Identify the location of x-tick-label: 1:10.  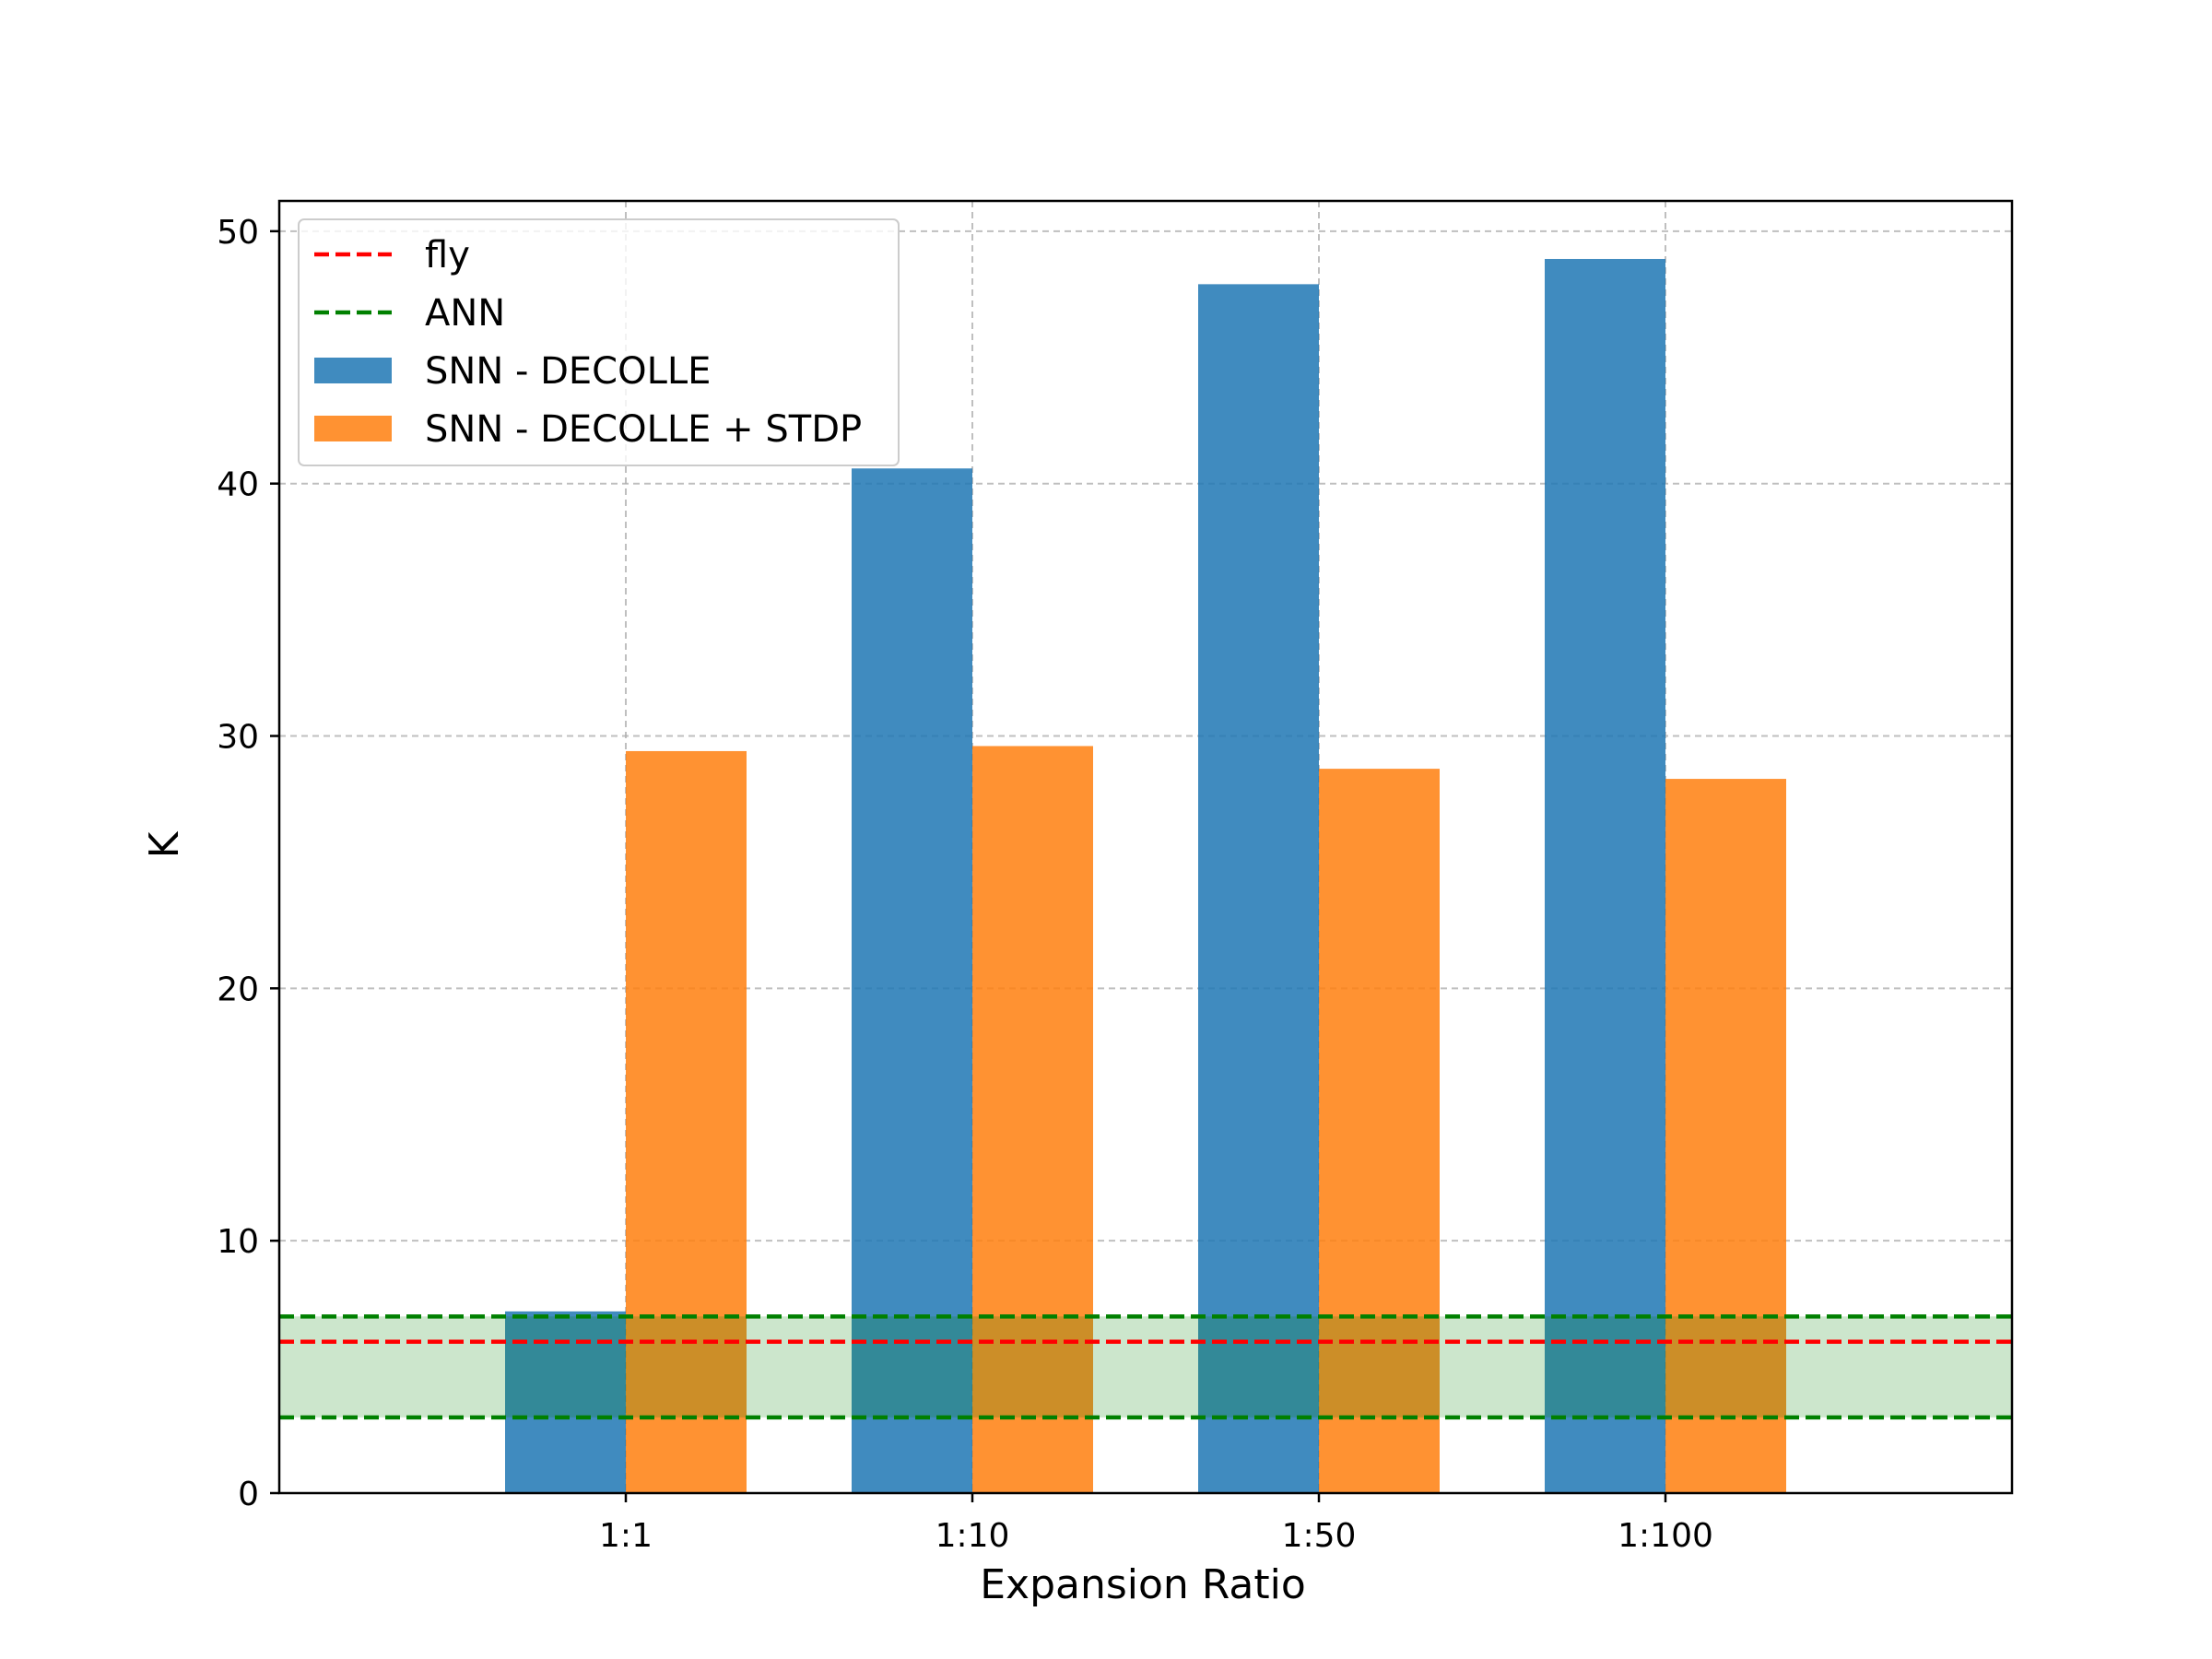
(972, 1536).